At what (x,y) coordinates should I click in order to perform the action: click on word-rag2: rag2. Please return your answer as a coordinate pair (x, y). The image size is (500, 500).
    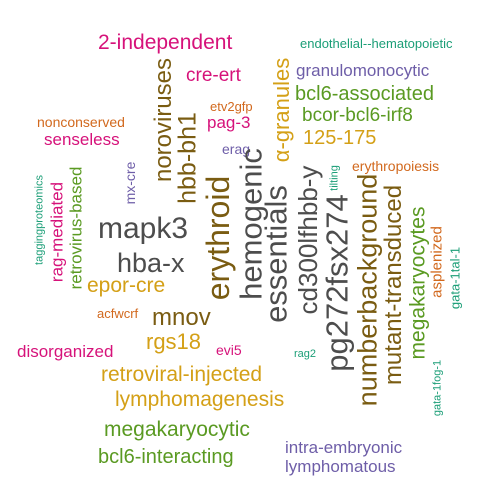
    Looking at the image, I should click on (305, 354).